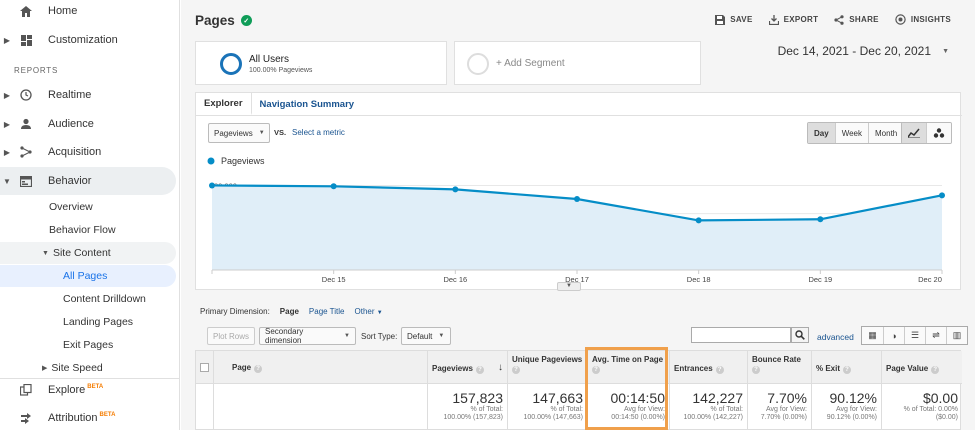 Image resolution: width=975 pixels, height=430 pixels. I want to click on save-button: SAVE, so click(733, 19).